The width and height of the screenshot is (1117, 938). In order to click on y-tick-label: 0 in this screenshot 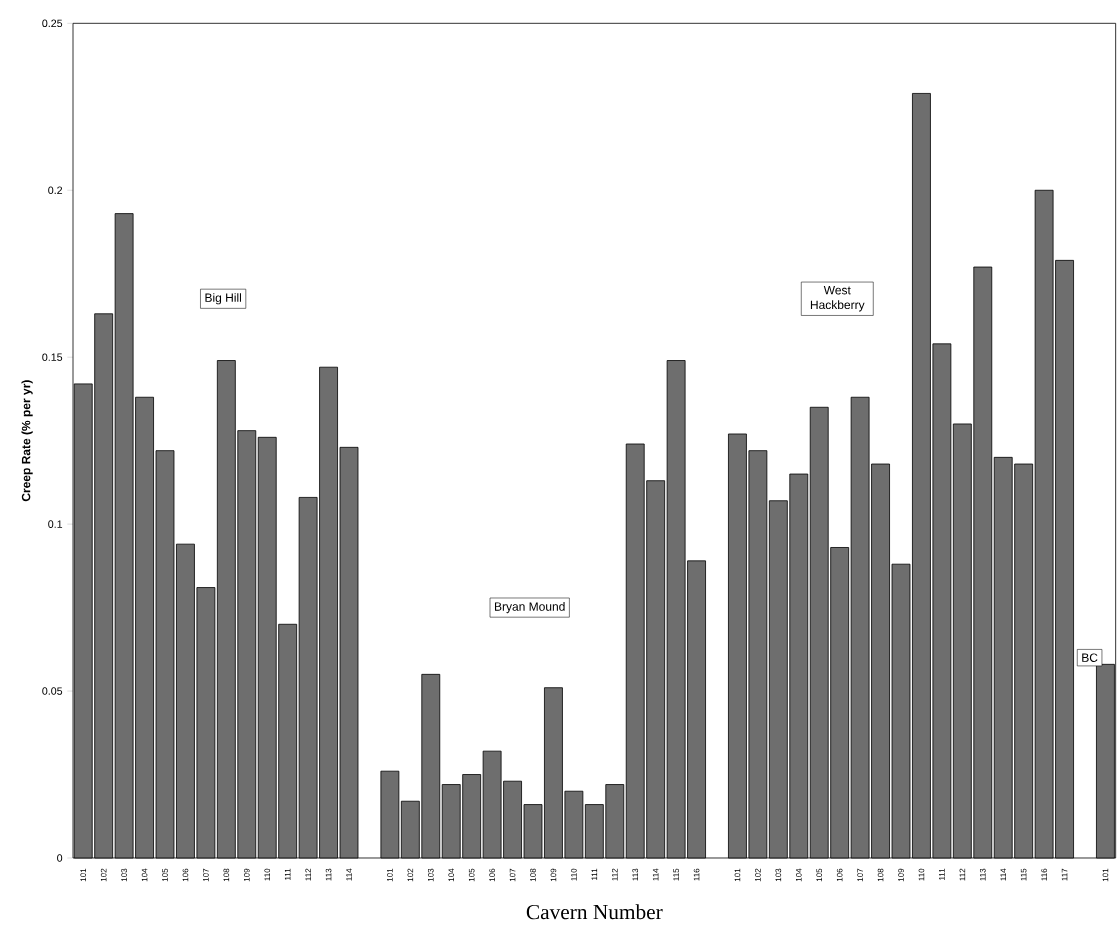, I will do `click(60, 858)`.